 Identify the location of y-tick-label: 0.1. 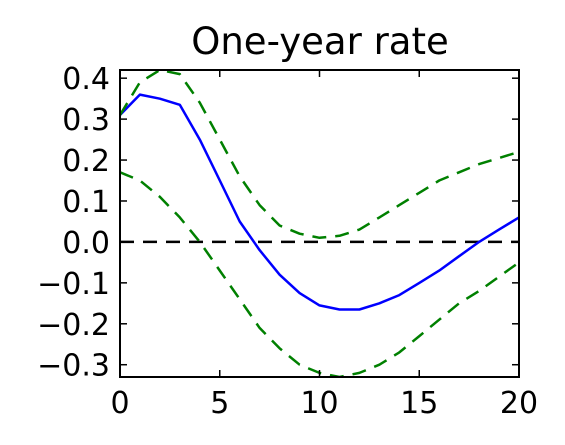
(86, 202).